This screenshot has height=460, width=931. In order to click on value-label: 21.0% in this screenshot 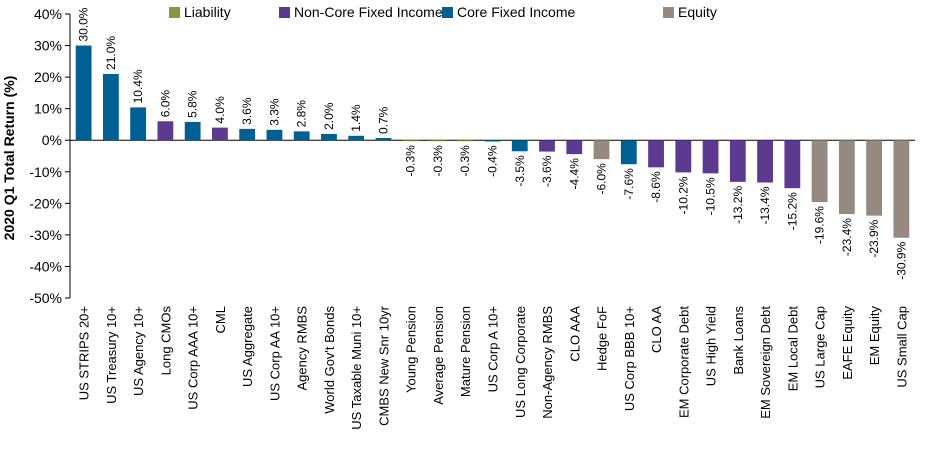, I will do `click(111, 53)`.